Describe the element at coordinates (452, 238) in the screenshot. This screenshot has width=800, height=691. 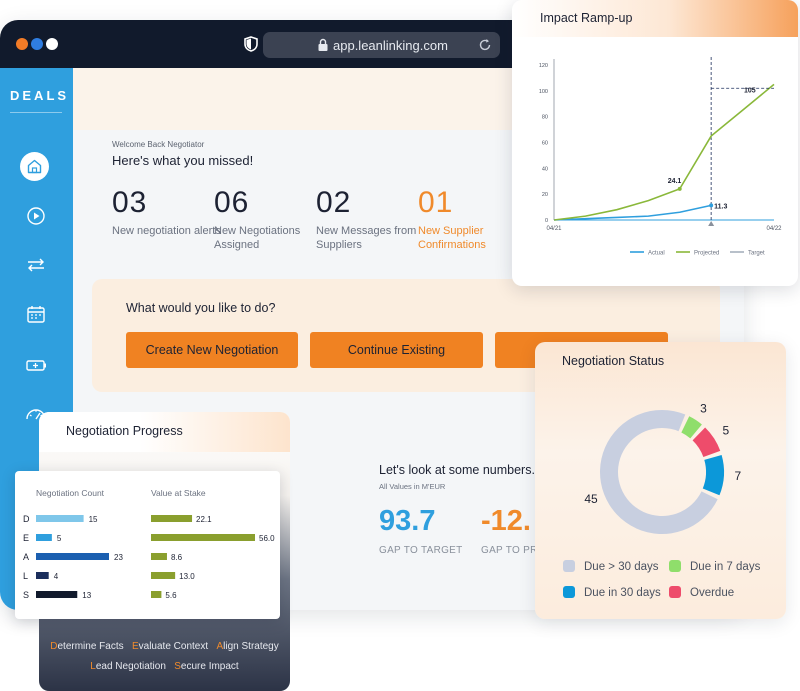
I see `stat-label: New Supplier Confirmations` at that location.